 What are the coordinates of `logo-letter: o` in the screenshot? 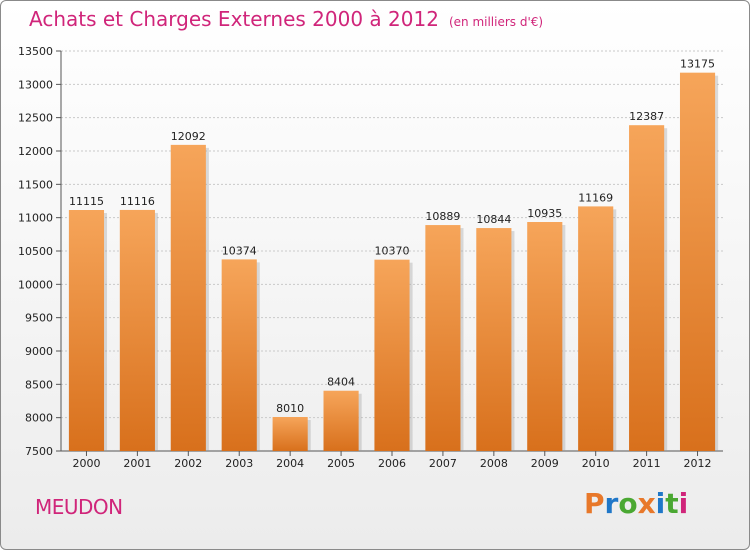 It's located at (628, 503).